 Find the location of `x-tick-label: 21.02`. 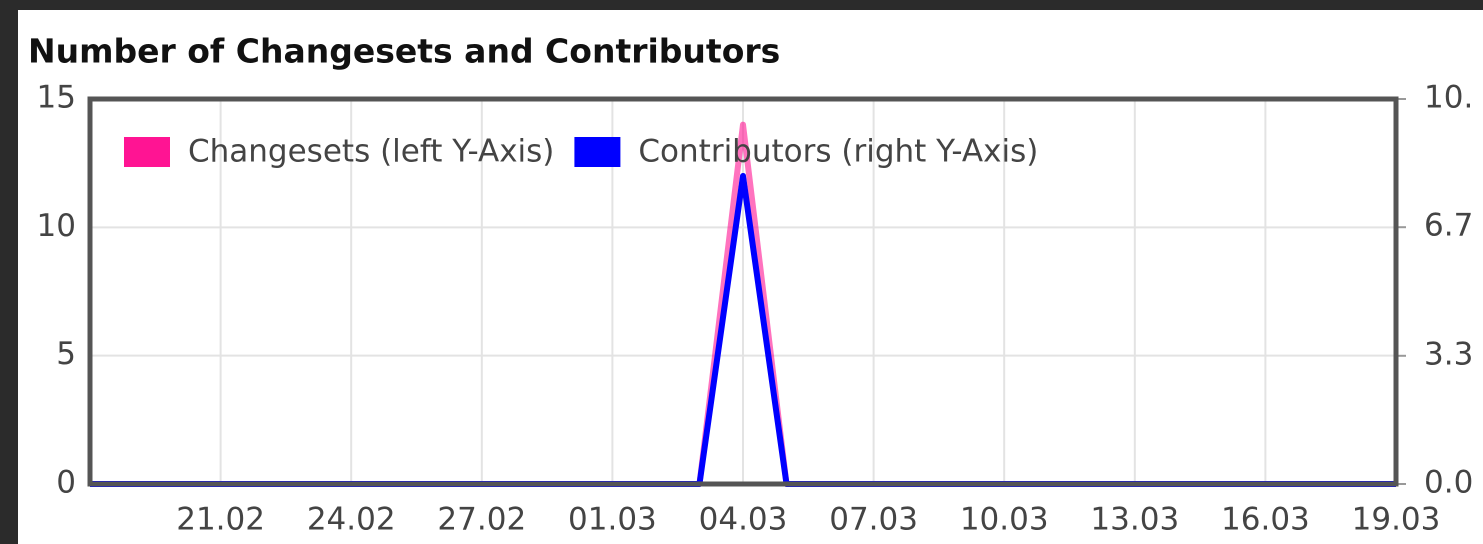

x-tick-label: 21.02 is located at coordinates (220, 520).